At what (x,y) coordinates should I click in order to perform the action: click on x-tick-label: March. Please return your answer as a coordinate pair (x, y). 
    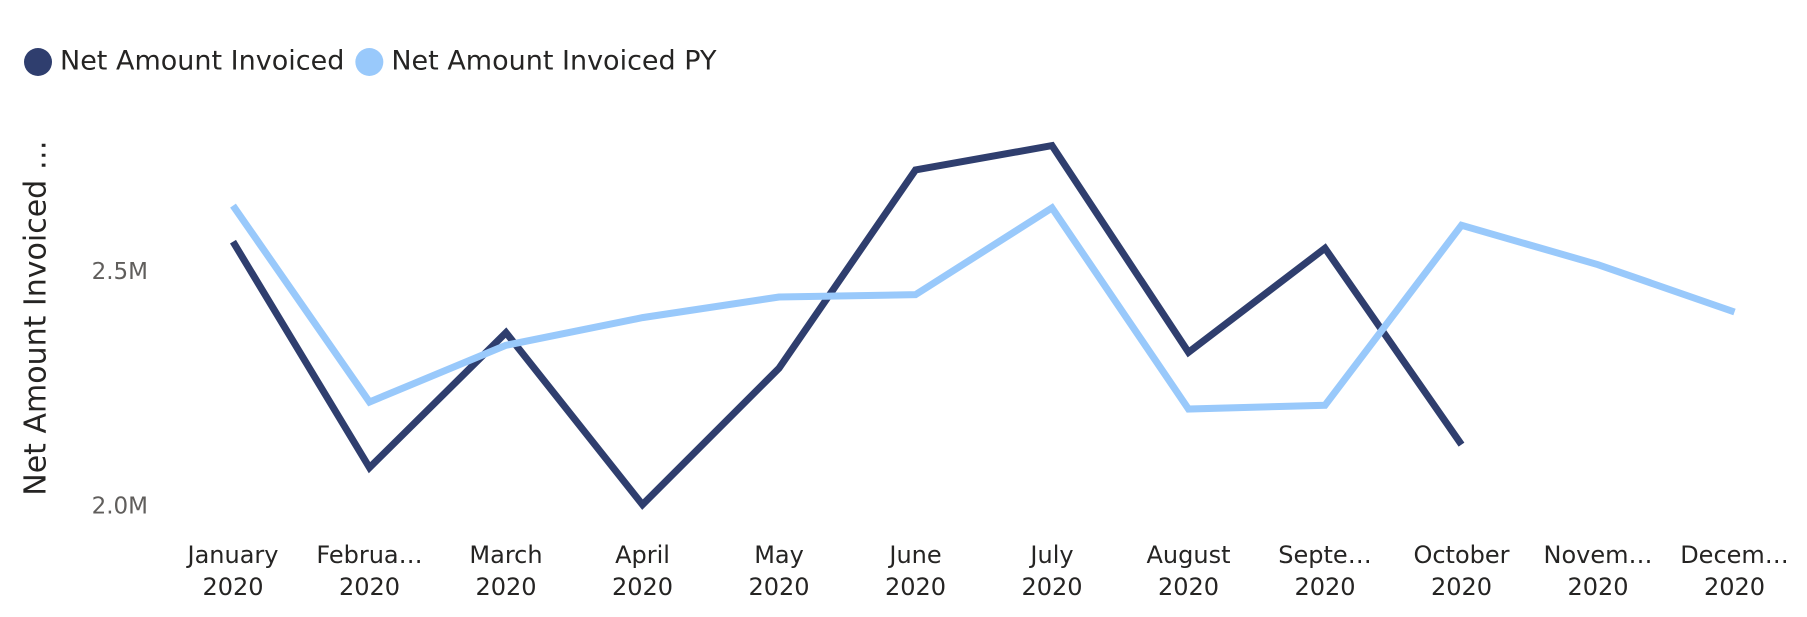
    Looking at the image, I should click on (505, 555).